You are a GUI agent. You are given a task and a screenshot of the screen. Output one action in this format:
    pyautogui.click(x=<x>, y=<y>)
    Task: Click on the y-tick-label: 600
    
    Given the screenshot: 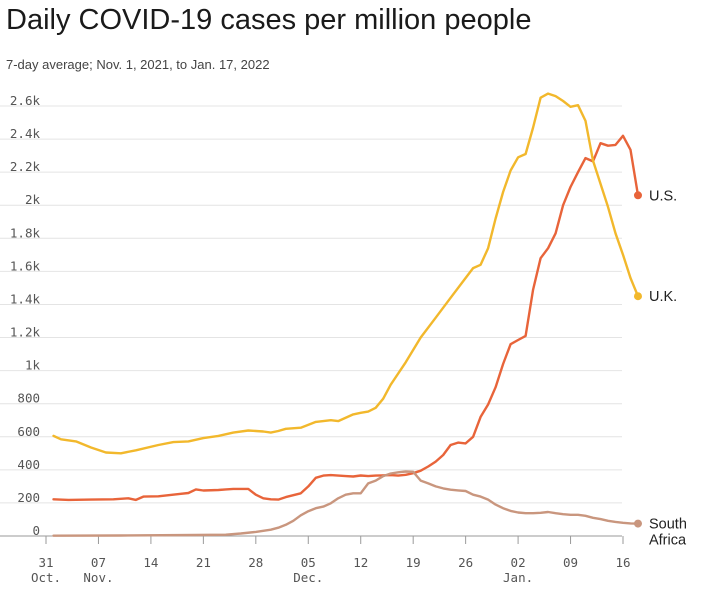 What is the action you would take?
    pyautogui.click(x=28, y=431)
    